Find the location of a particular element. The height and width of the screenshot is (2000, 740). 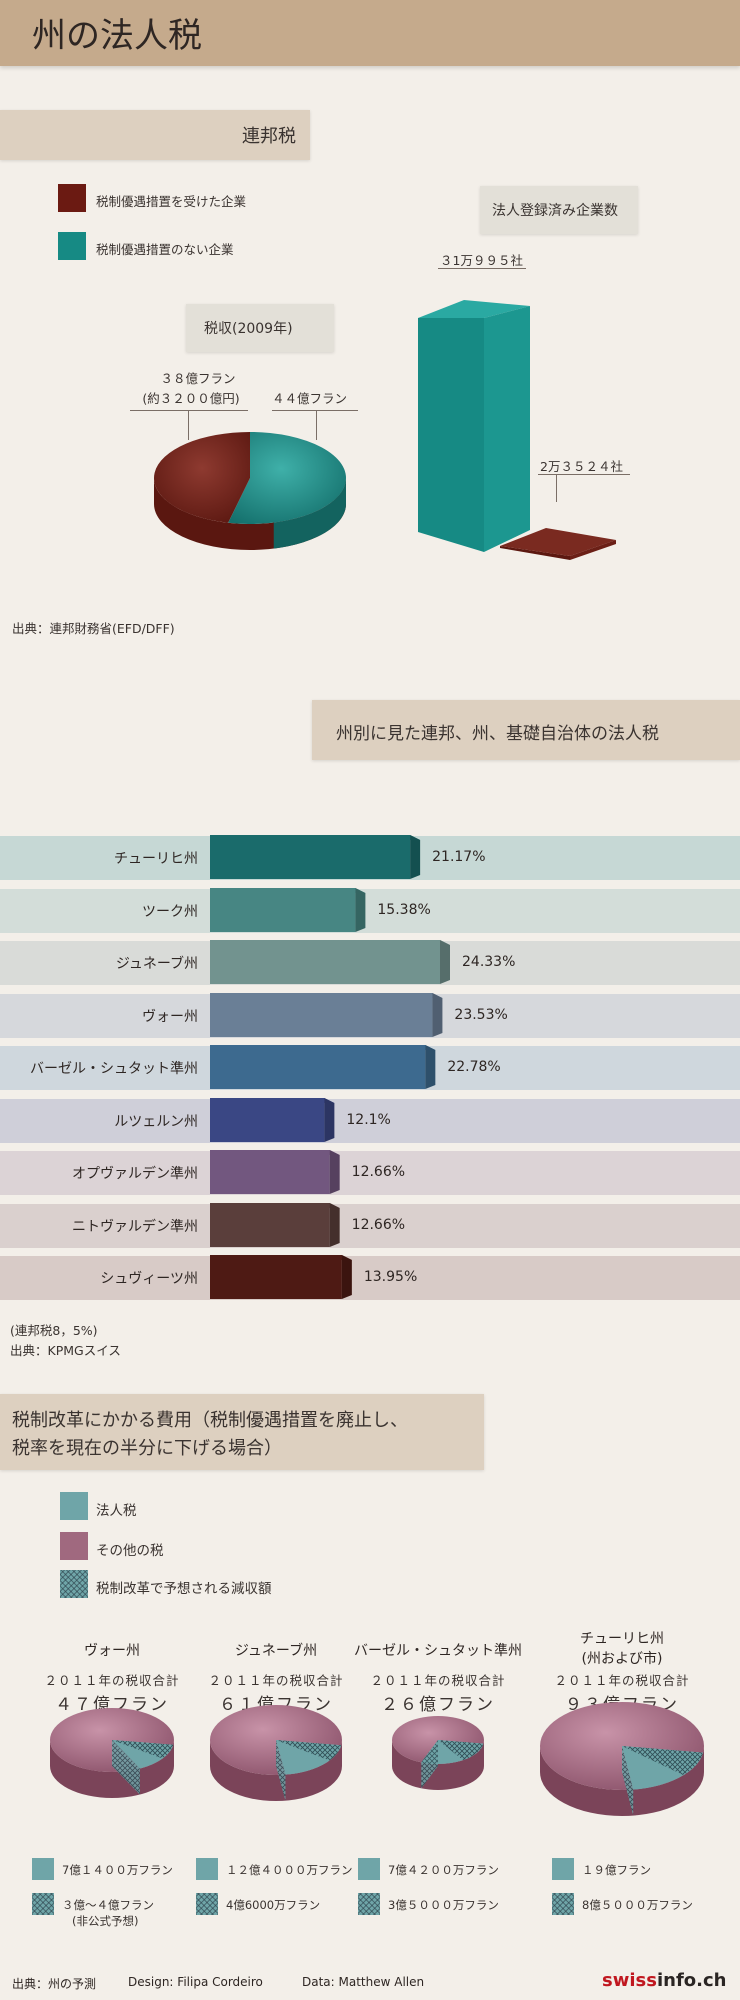

pie-title: 税収(2009年) is located at coordinates (248, 329).